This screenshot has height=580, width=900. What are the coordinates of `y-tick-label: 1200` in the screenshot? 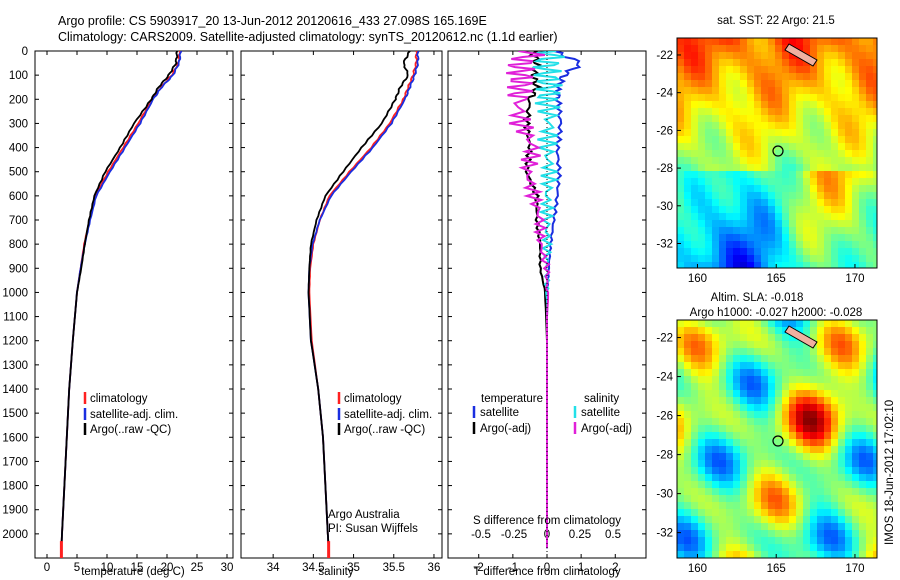 It's located at (15, 342).